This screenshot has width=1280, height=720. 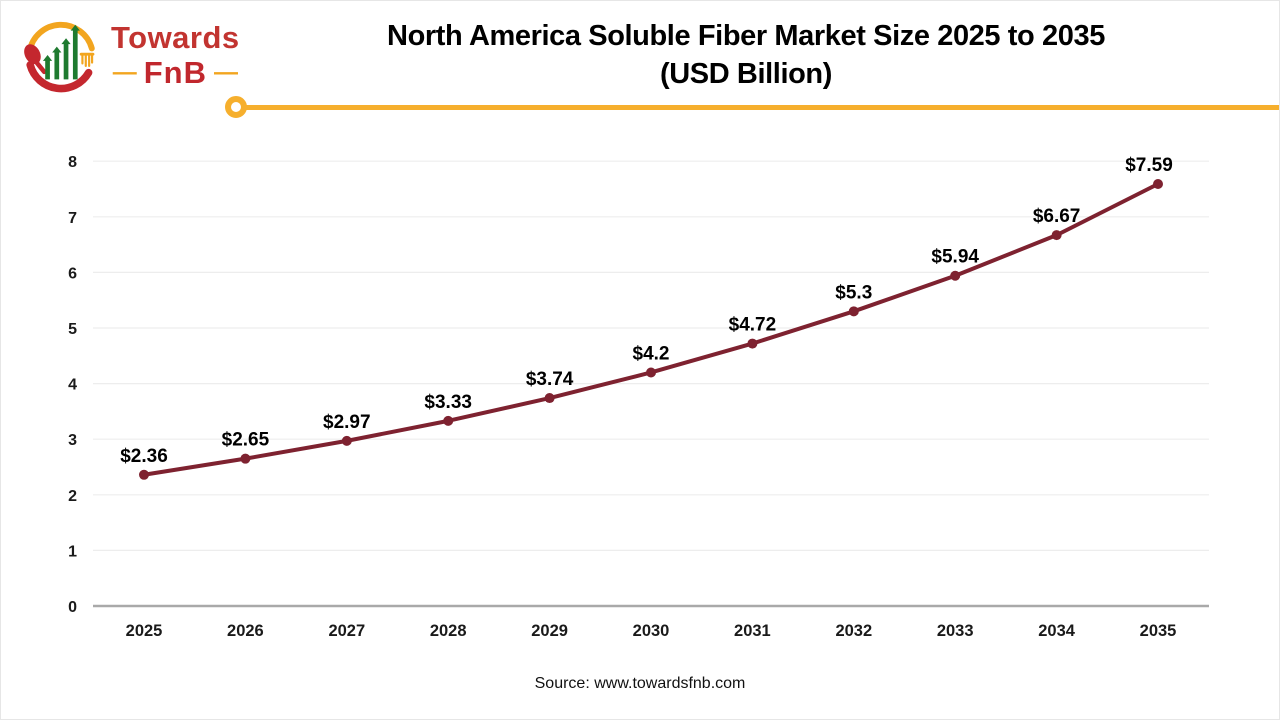 I want to click on x-tick-label: 2033, so click(x=955, y=631).